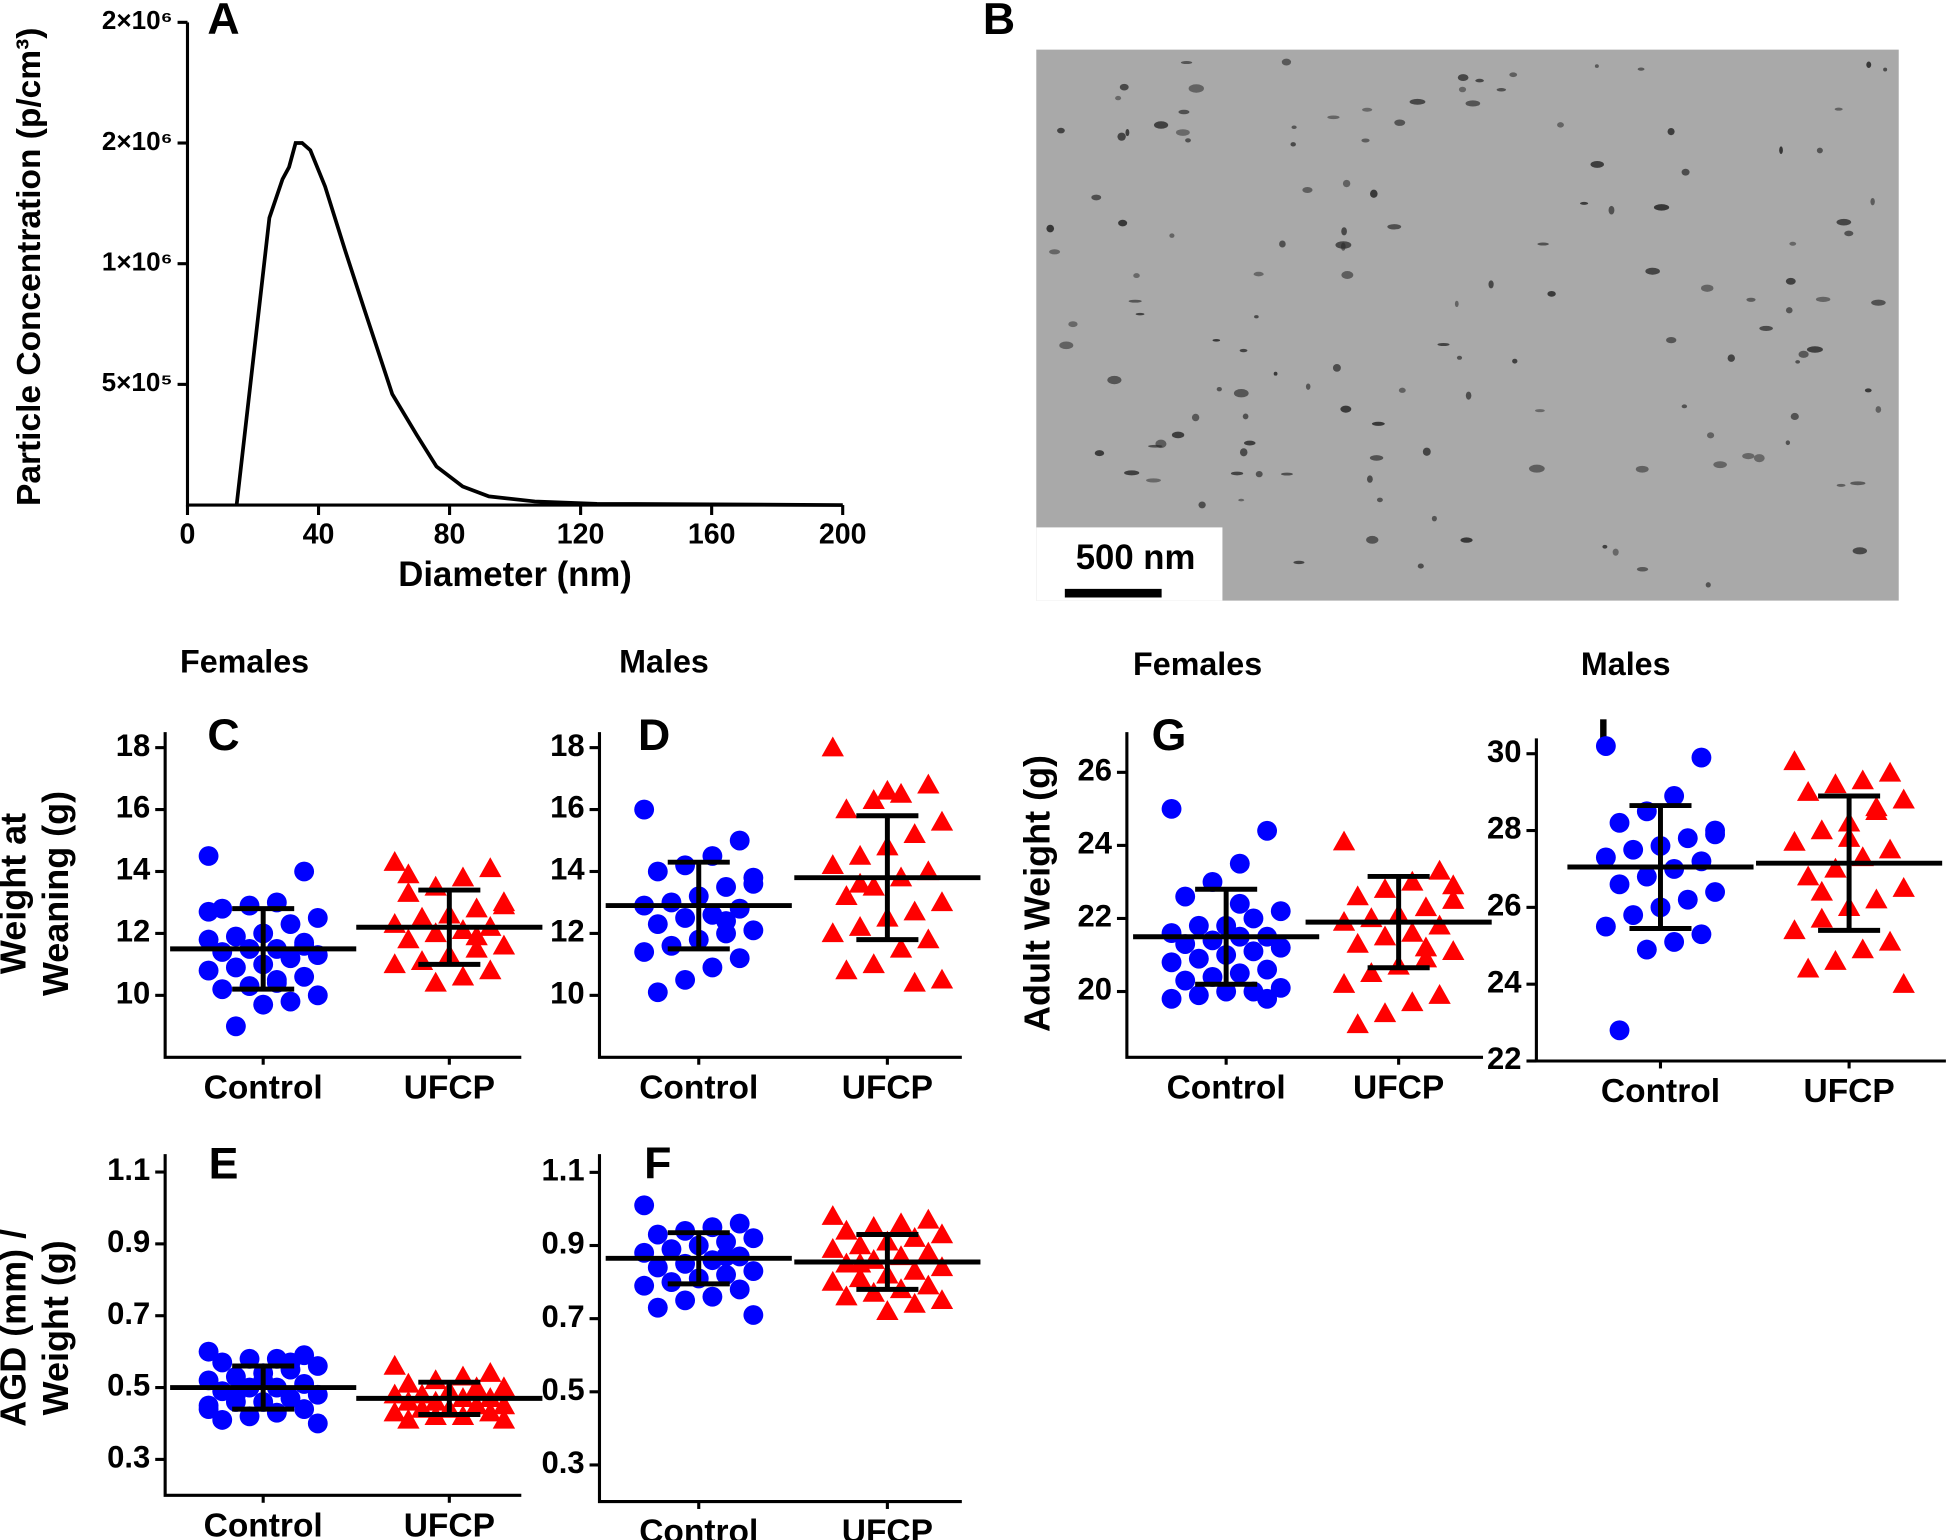  I want to click on panel-letter: D, so click(654, 735).